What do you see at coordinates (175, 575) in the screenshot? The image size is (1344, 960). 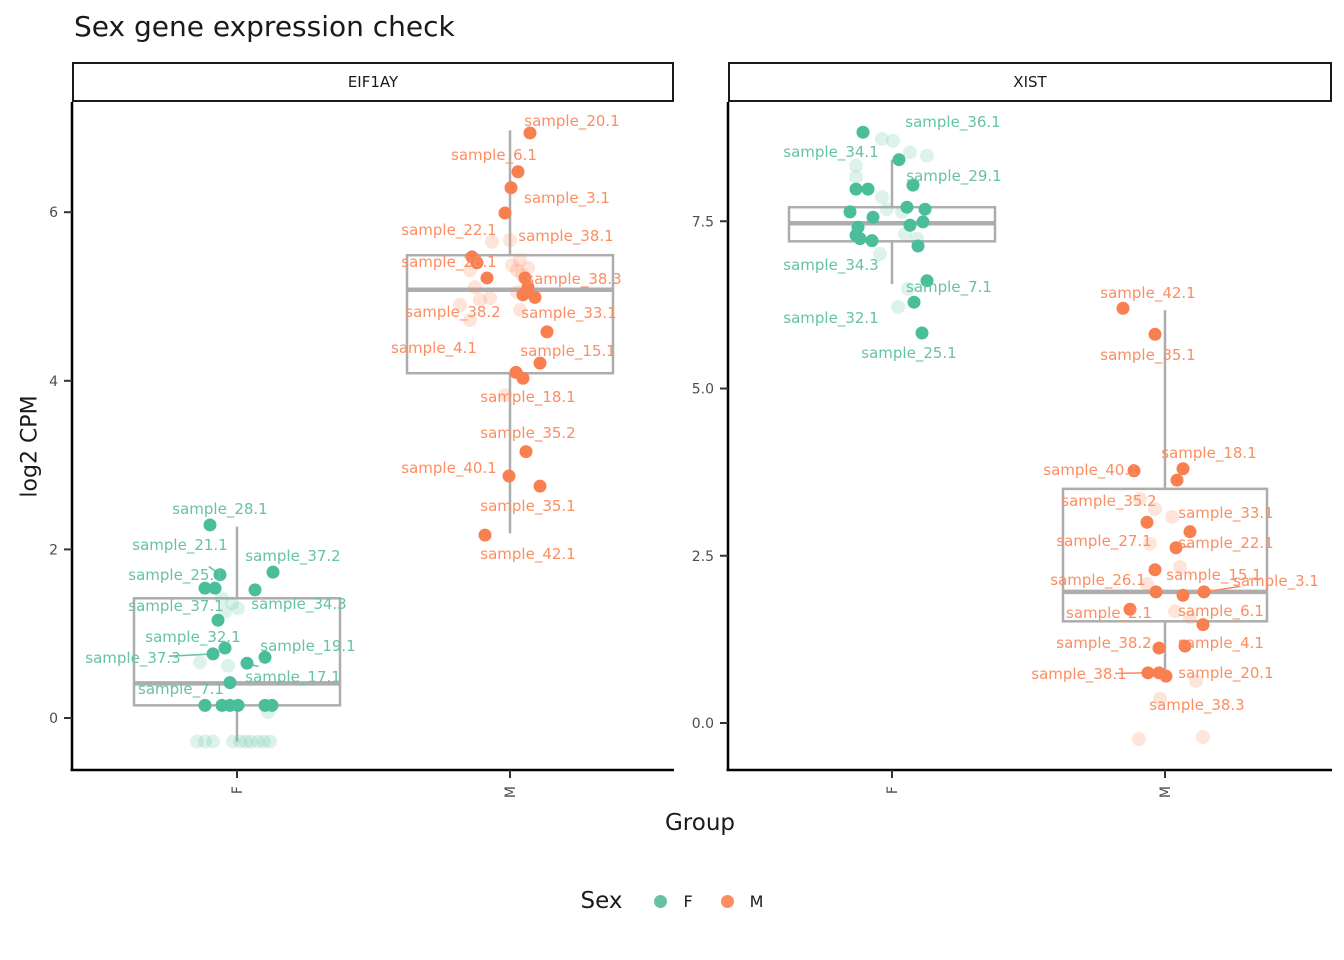 I see `chart-text: sample_25.1` at bounding box center [175, 575].